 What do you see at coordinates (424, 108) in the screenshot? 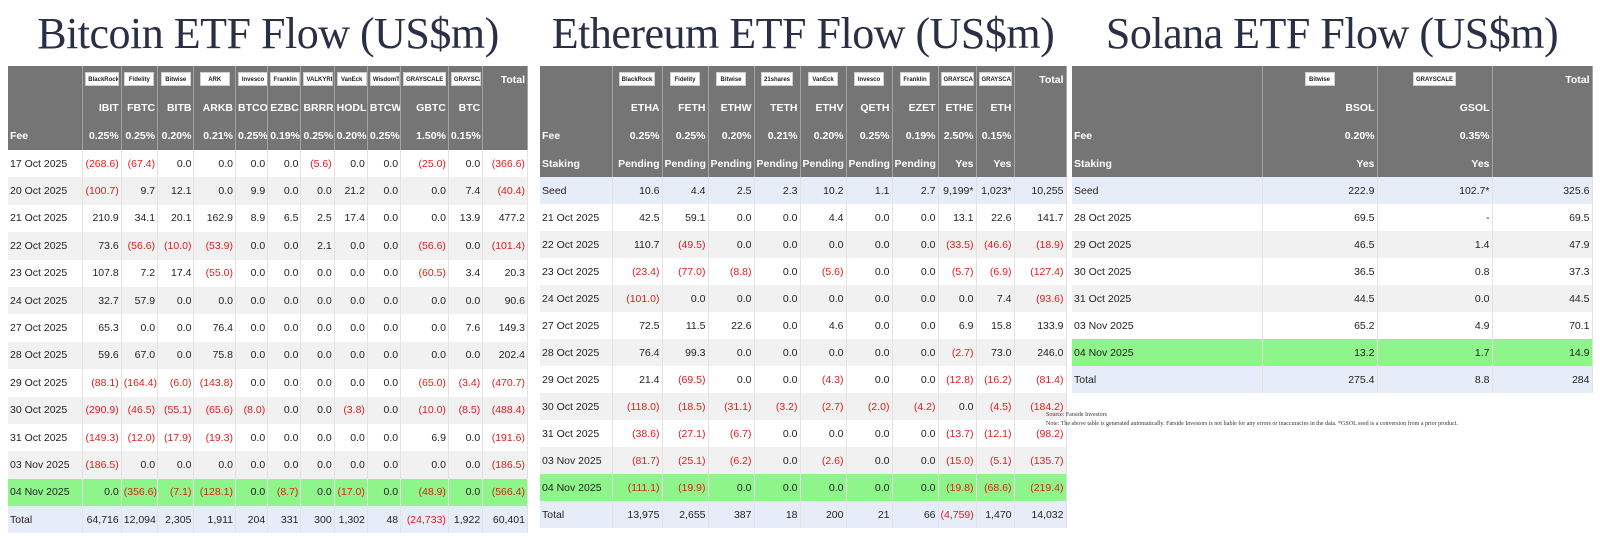
I see `ticker-cell: GBTC` at bounding box center [424, 108].